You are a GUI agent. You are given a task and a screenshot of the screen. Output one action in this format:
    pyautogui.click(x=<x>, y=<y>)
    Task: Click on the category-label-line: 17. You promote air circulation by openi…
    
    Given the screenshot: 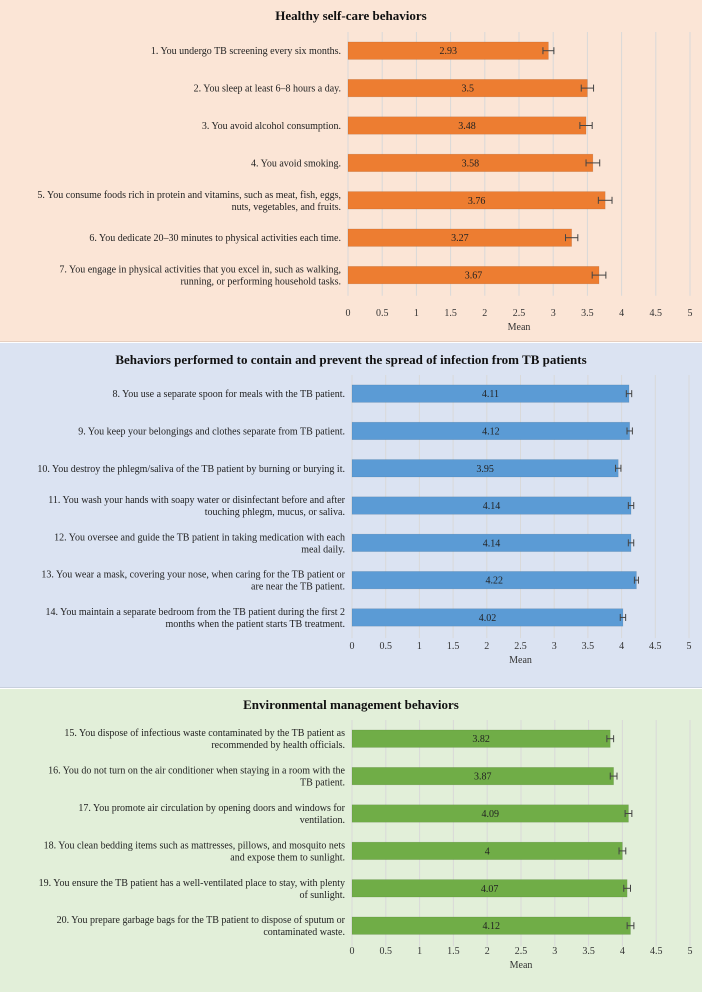 What is the action you would take?
    pyautogui.click(x=211, y=808)
    